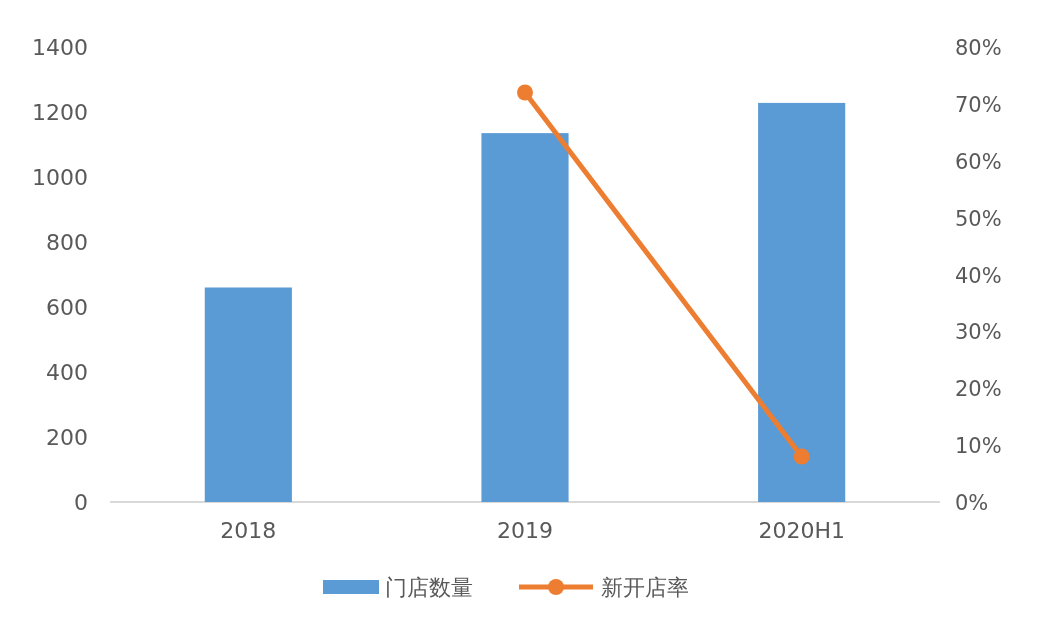 The width and height of the screenshot is (1038, 624). I want to click on legend-label: 新开店率, so click(645, 587).